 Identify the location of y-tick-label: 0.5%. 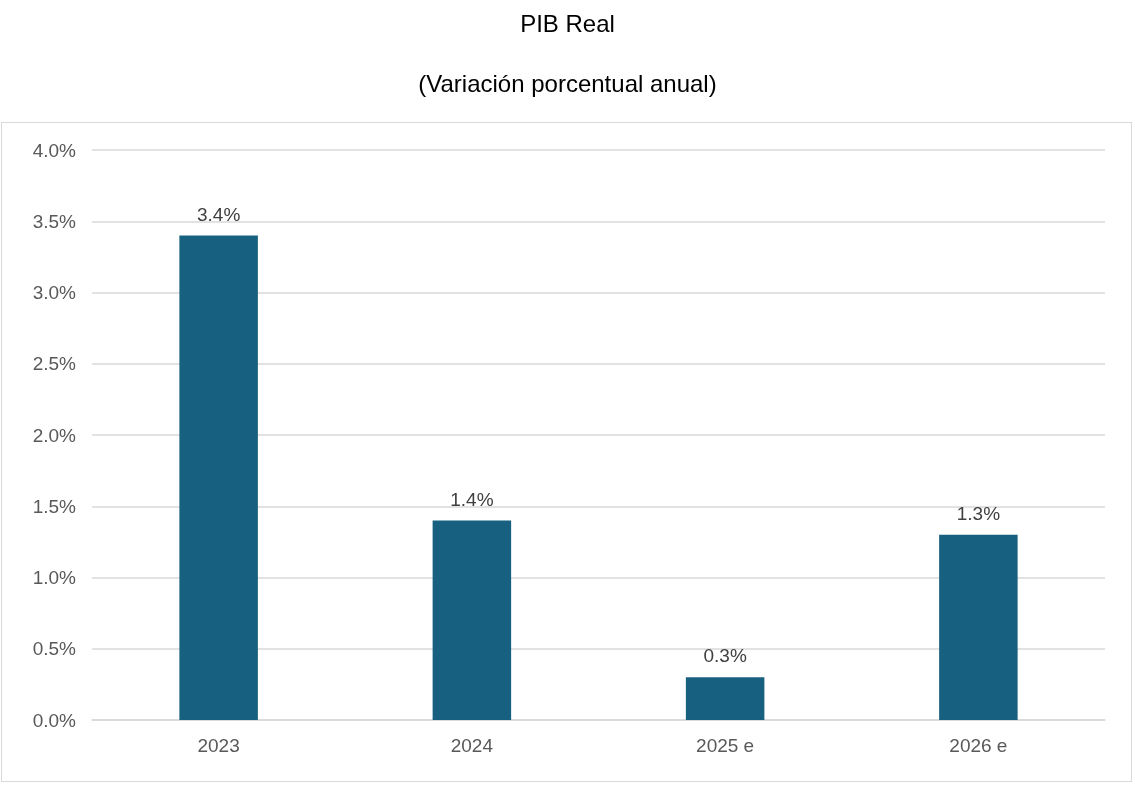
(54, 649).